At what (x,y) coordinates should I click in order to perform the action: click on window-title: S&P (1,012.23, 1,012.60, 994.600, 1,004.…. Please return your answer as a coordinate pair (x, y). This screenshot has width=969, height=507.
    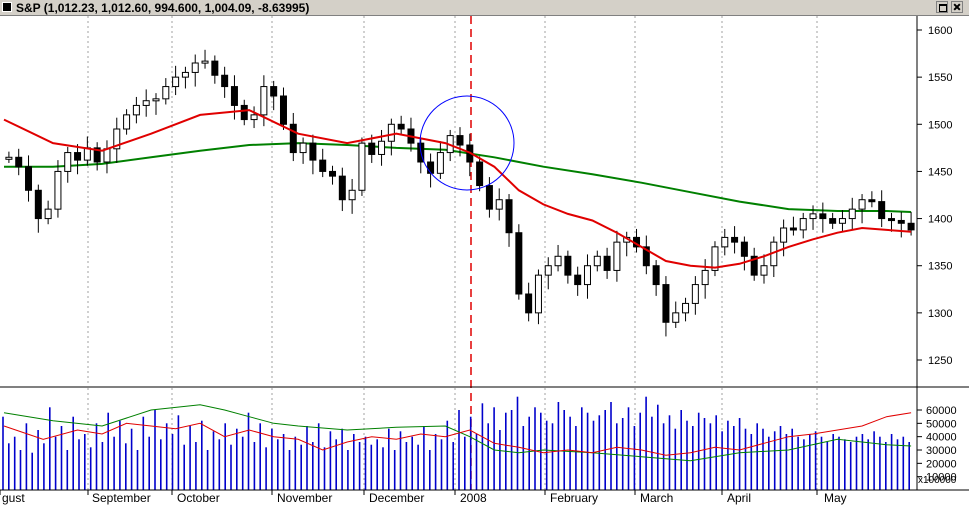
    Looking at the image, I should click on (163, 8).